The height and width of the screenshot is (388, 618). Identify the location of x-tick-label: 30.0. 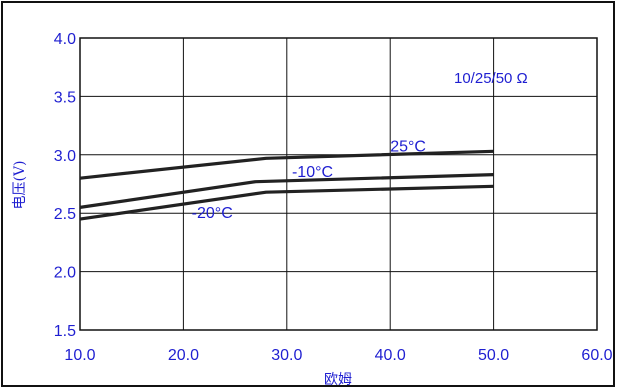
(286, 355).